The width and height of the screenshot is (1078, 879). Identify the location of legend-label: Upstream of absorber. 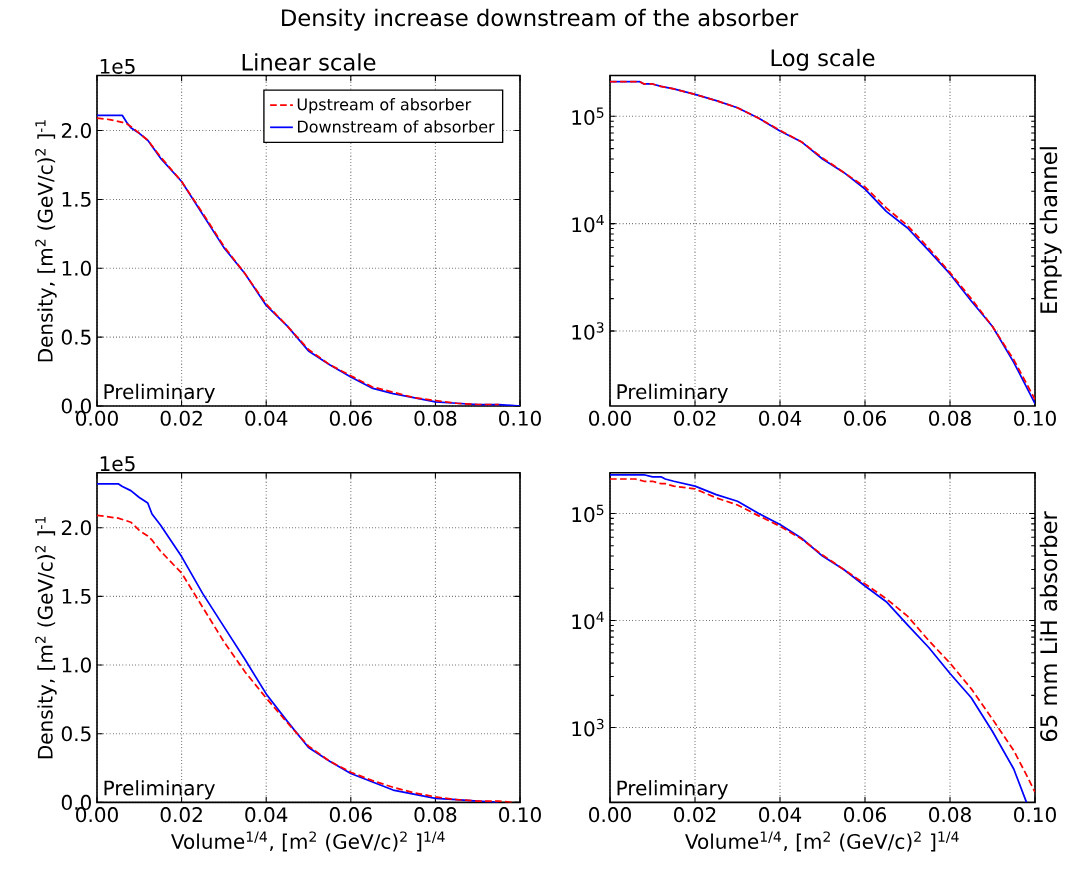
(384, 106).